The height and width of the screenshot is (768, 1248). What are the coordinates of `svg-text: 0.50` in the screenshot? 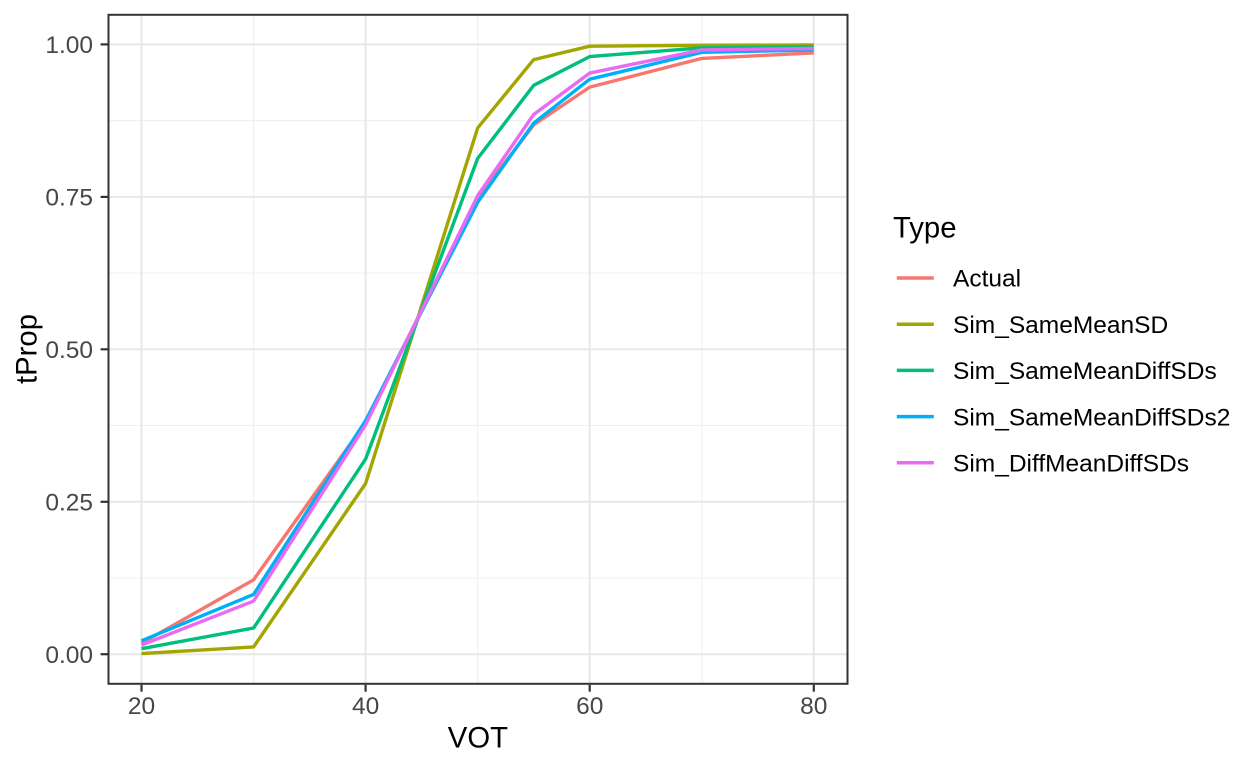 It's located at (69, 350).